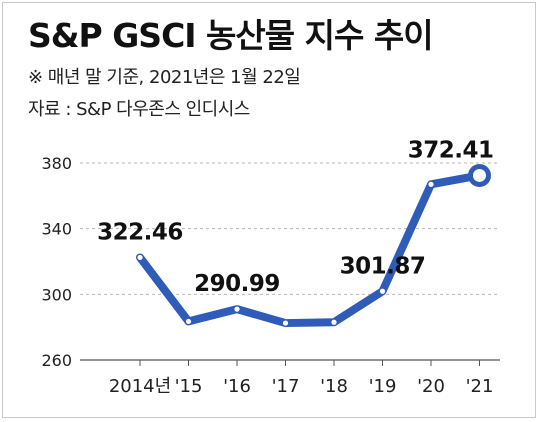 The image size is (540, 422). I want to click on chart-title: S&P GSCI 농산물 지수 추이, so click(231, 35).